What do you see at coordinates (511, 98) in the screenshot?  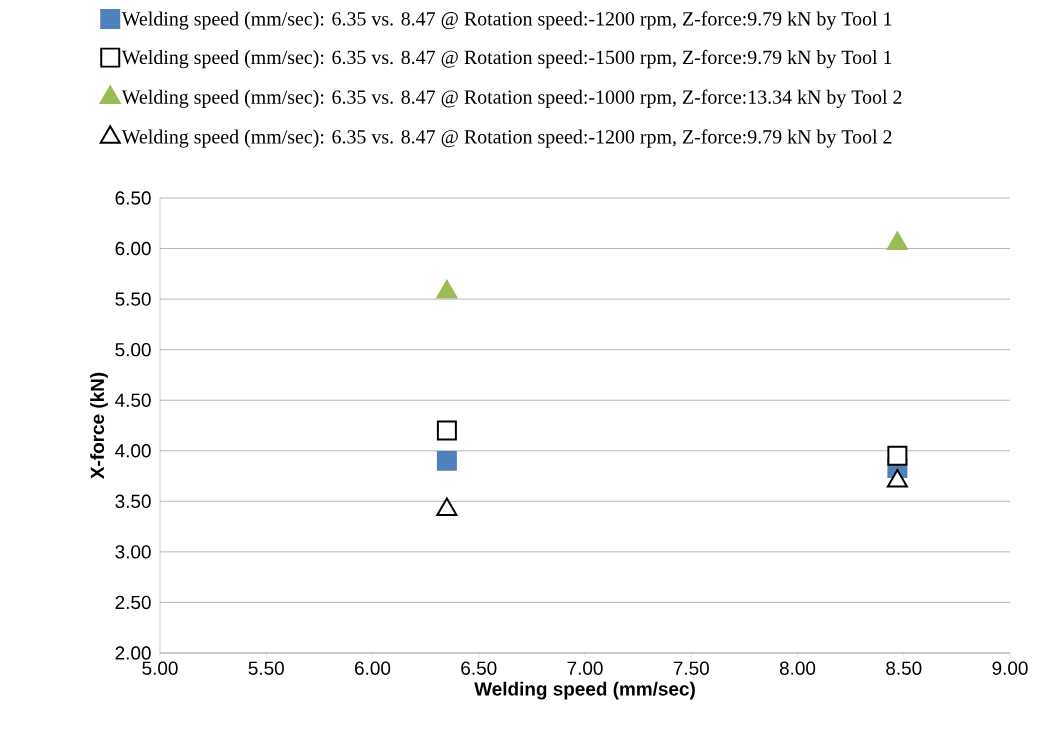 I see `legend-label: Welding speed (mm/sec): 6.35 vs. 8.47 @ Rotation speed:-1000 rpm, Z-force:13.34 kN by Tool 2` at bounding box center [511, 98].